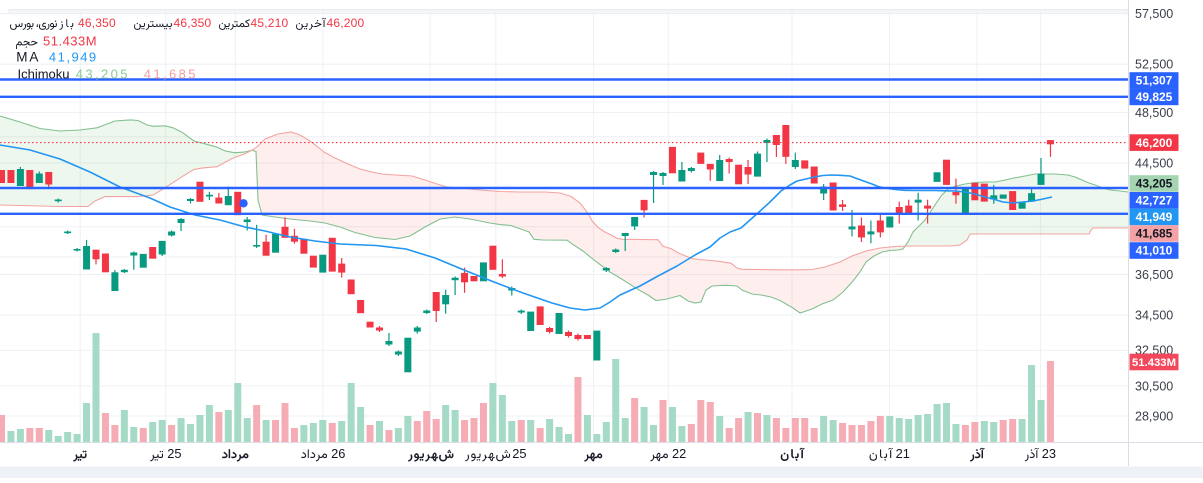 Image resolution: width=1203 pixels, height=483 pixels. I want to click on svg-text: 30,500, so click(1154, 386).